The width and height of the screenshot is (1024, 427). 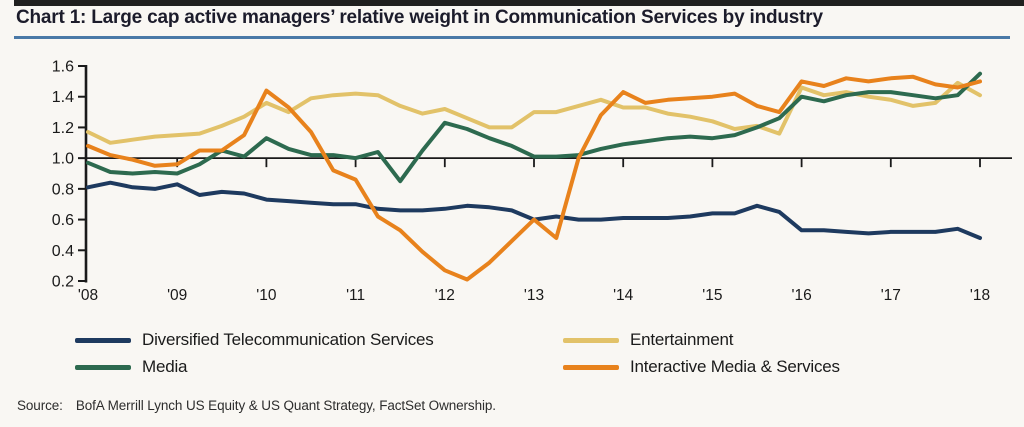 I want to click on y-axis-label: 1.4, so click(x=63, y=97).